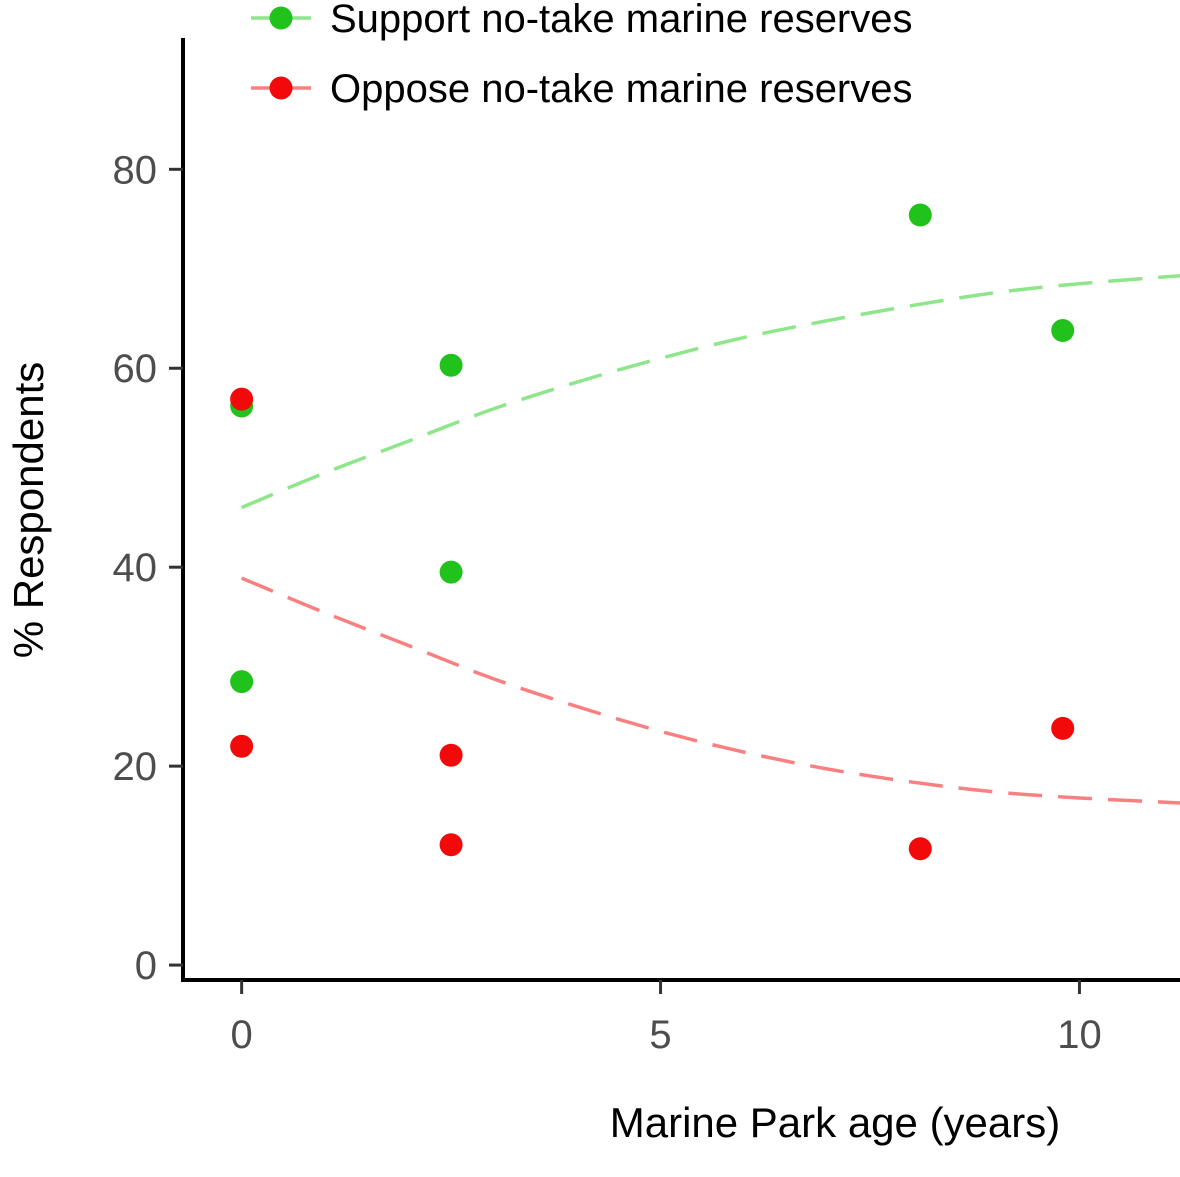  I want to click on x-tick-label: 10, so click(1079, 1035).